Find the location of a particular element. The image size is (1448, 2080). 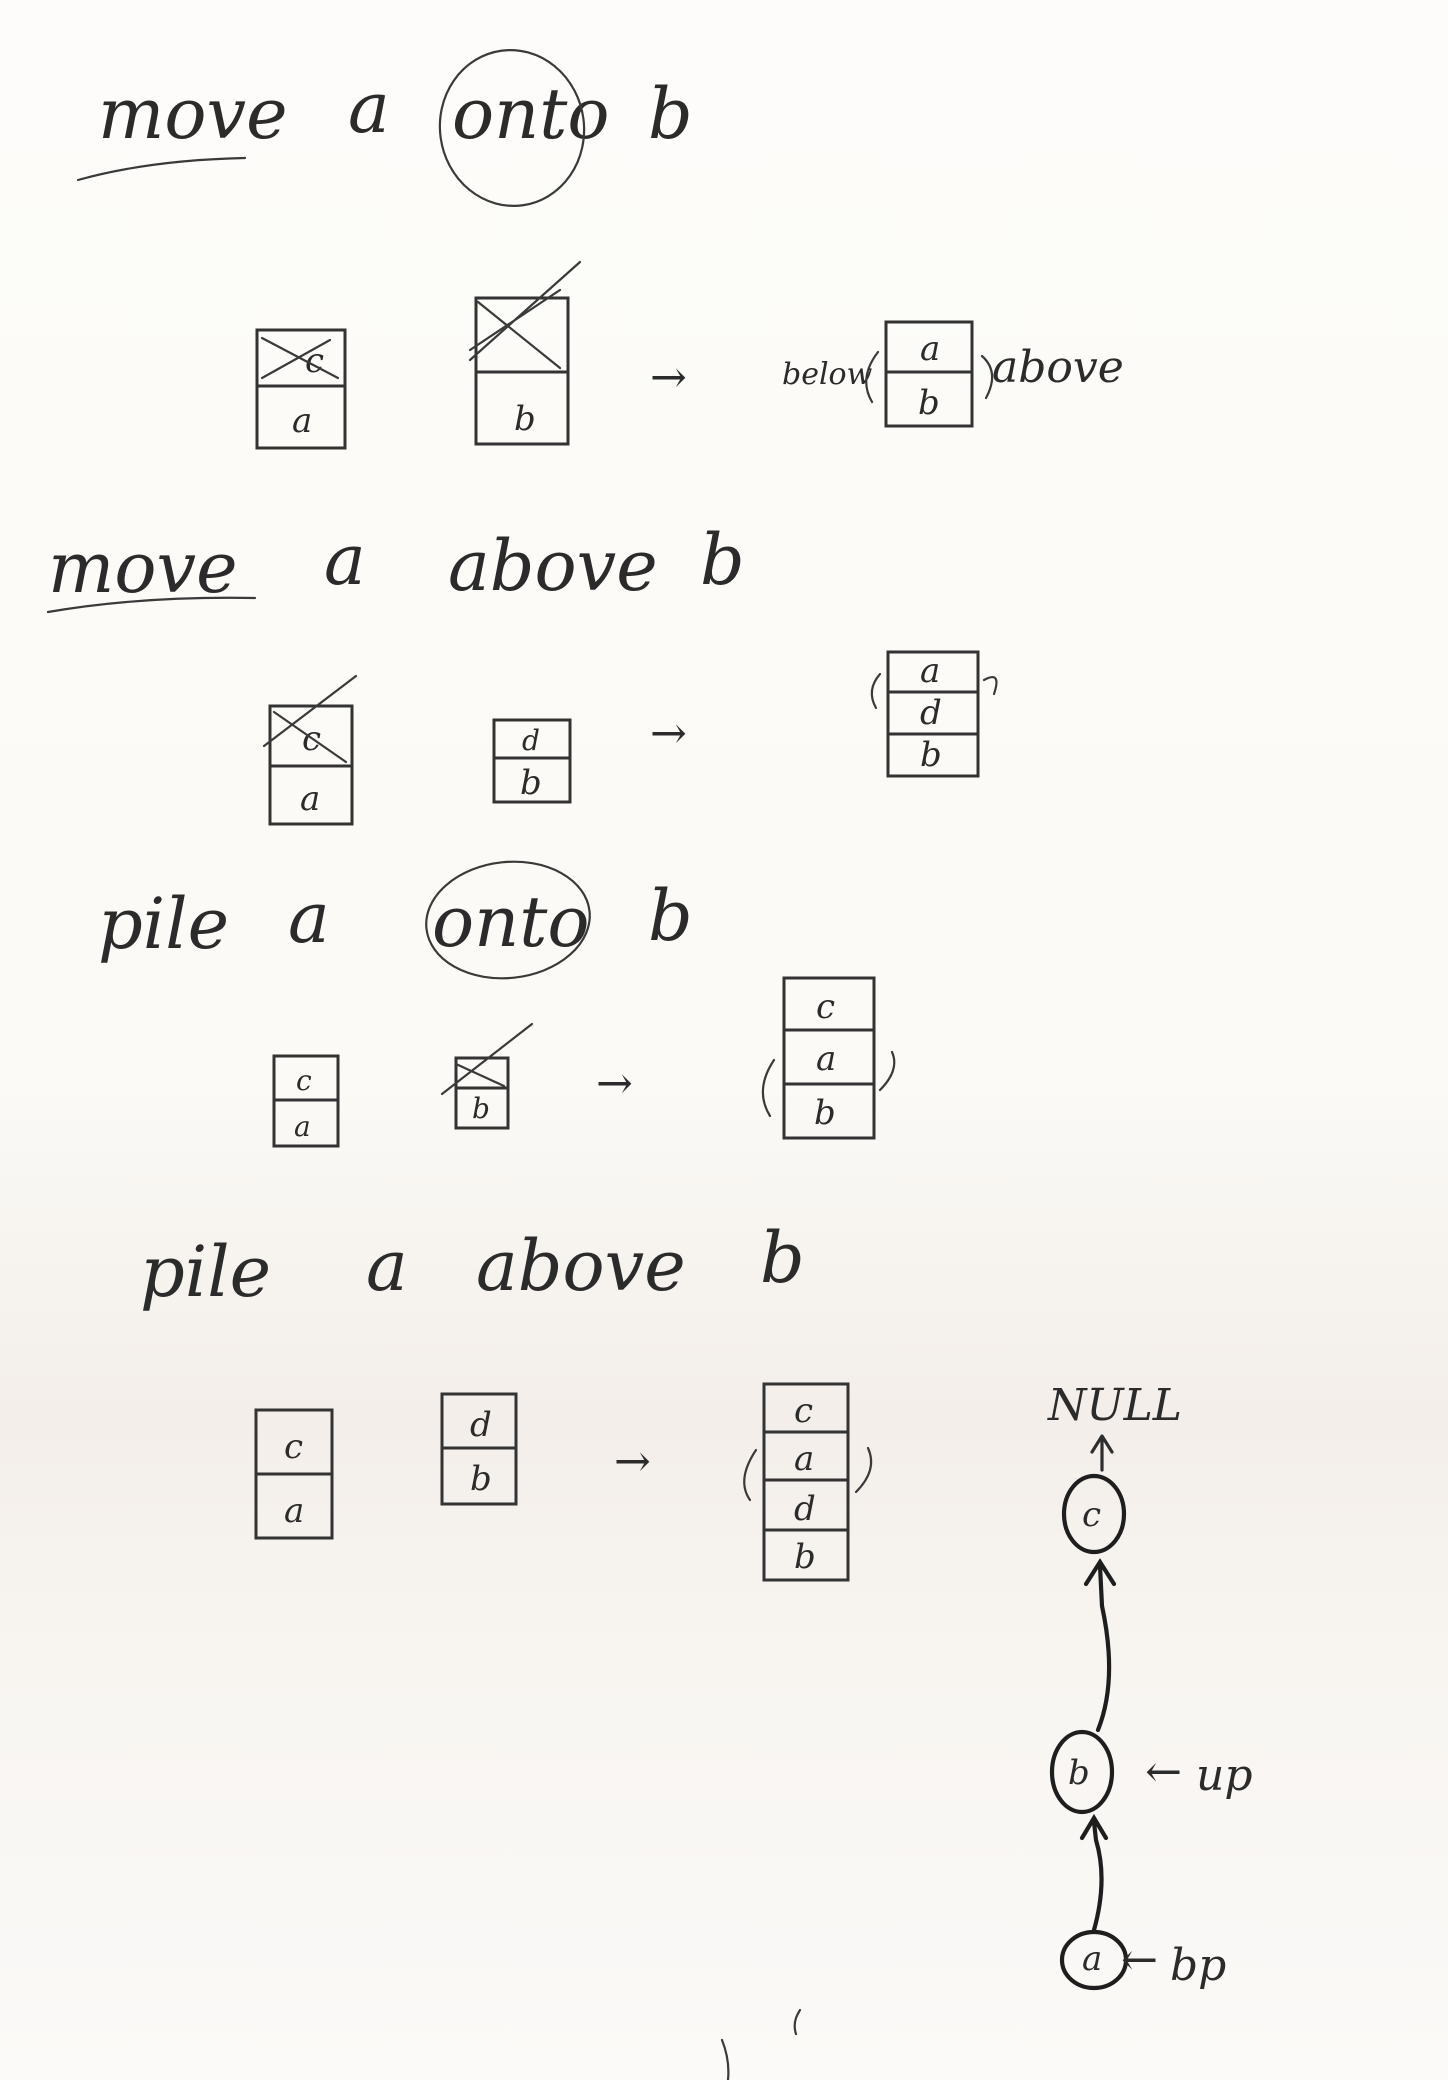

null-terminal: NULL is located at coordinates (1114, 1405).